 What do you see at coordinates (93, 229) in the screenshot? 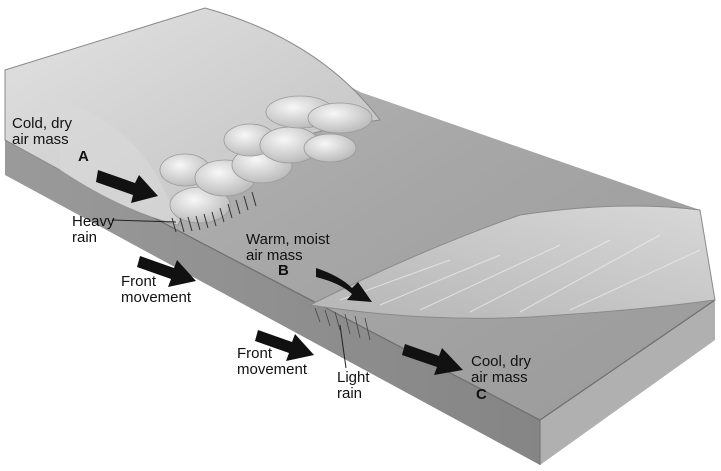
I see `heavy-rain-label: Heavy rain` at bounding box center [93, 229].